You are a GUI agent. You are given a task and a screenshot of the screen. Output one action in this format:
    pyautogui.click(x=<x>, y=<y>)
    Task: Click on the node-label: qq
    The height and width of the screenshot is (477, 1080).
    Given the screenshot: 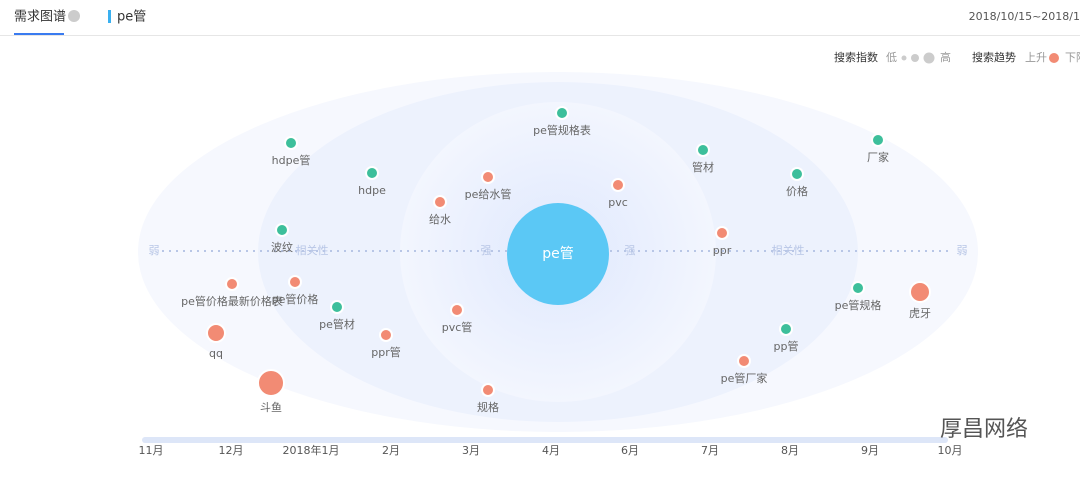 What is the action you would take?
    pyautogui.click(x=216, y=353)
    